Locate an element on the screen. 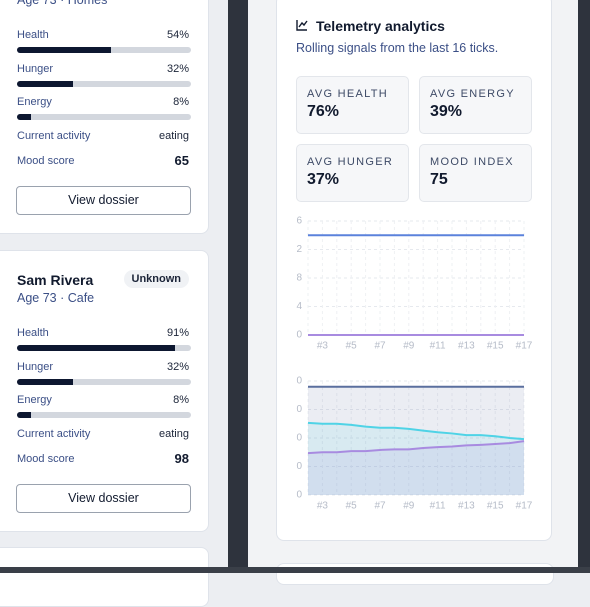 The image size is (590, 607). meter-value: 54% is located at coordinates (177, 35).